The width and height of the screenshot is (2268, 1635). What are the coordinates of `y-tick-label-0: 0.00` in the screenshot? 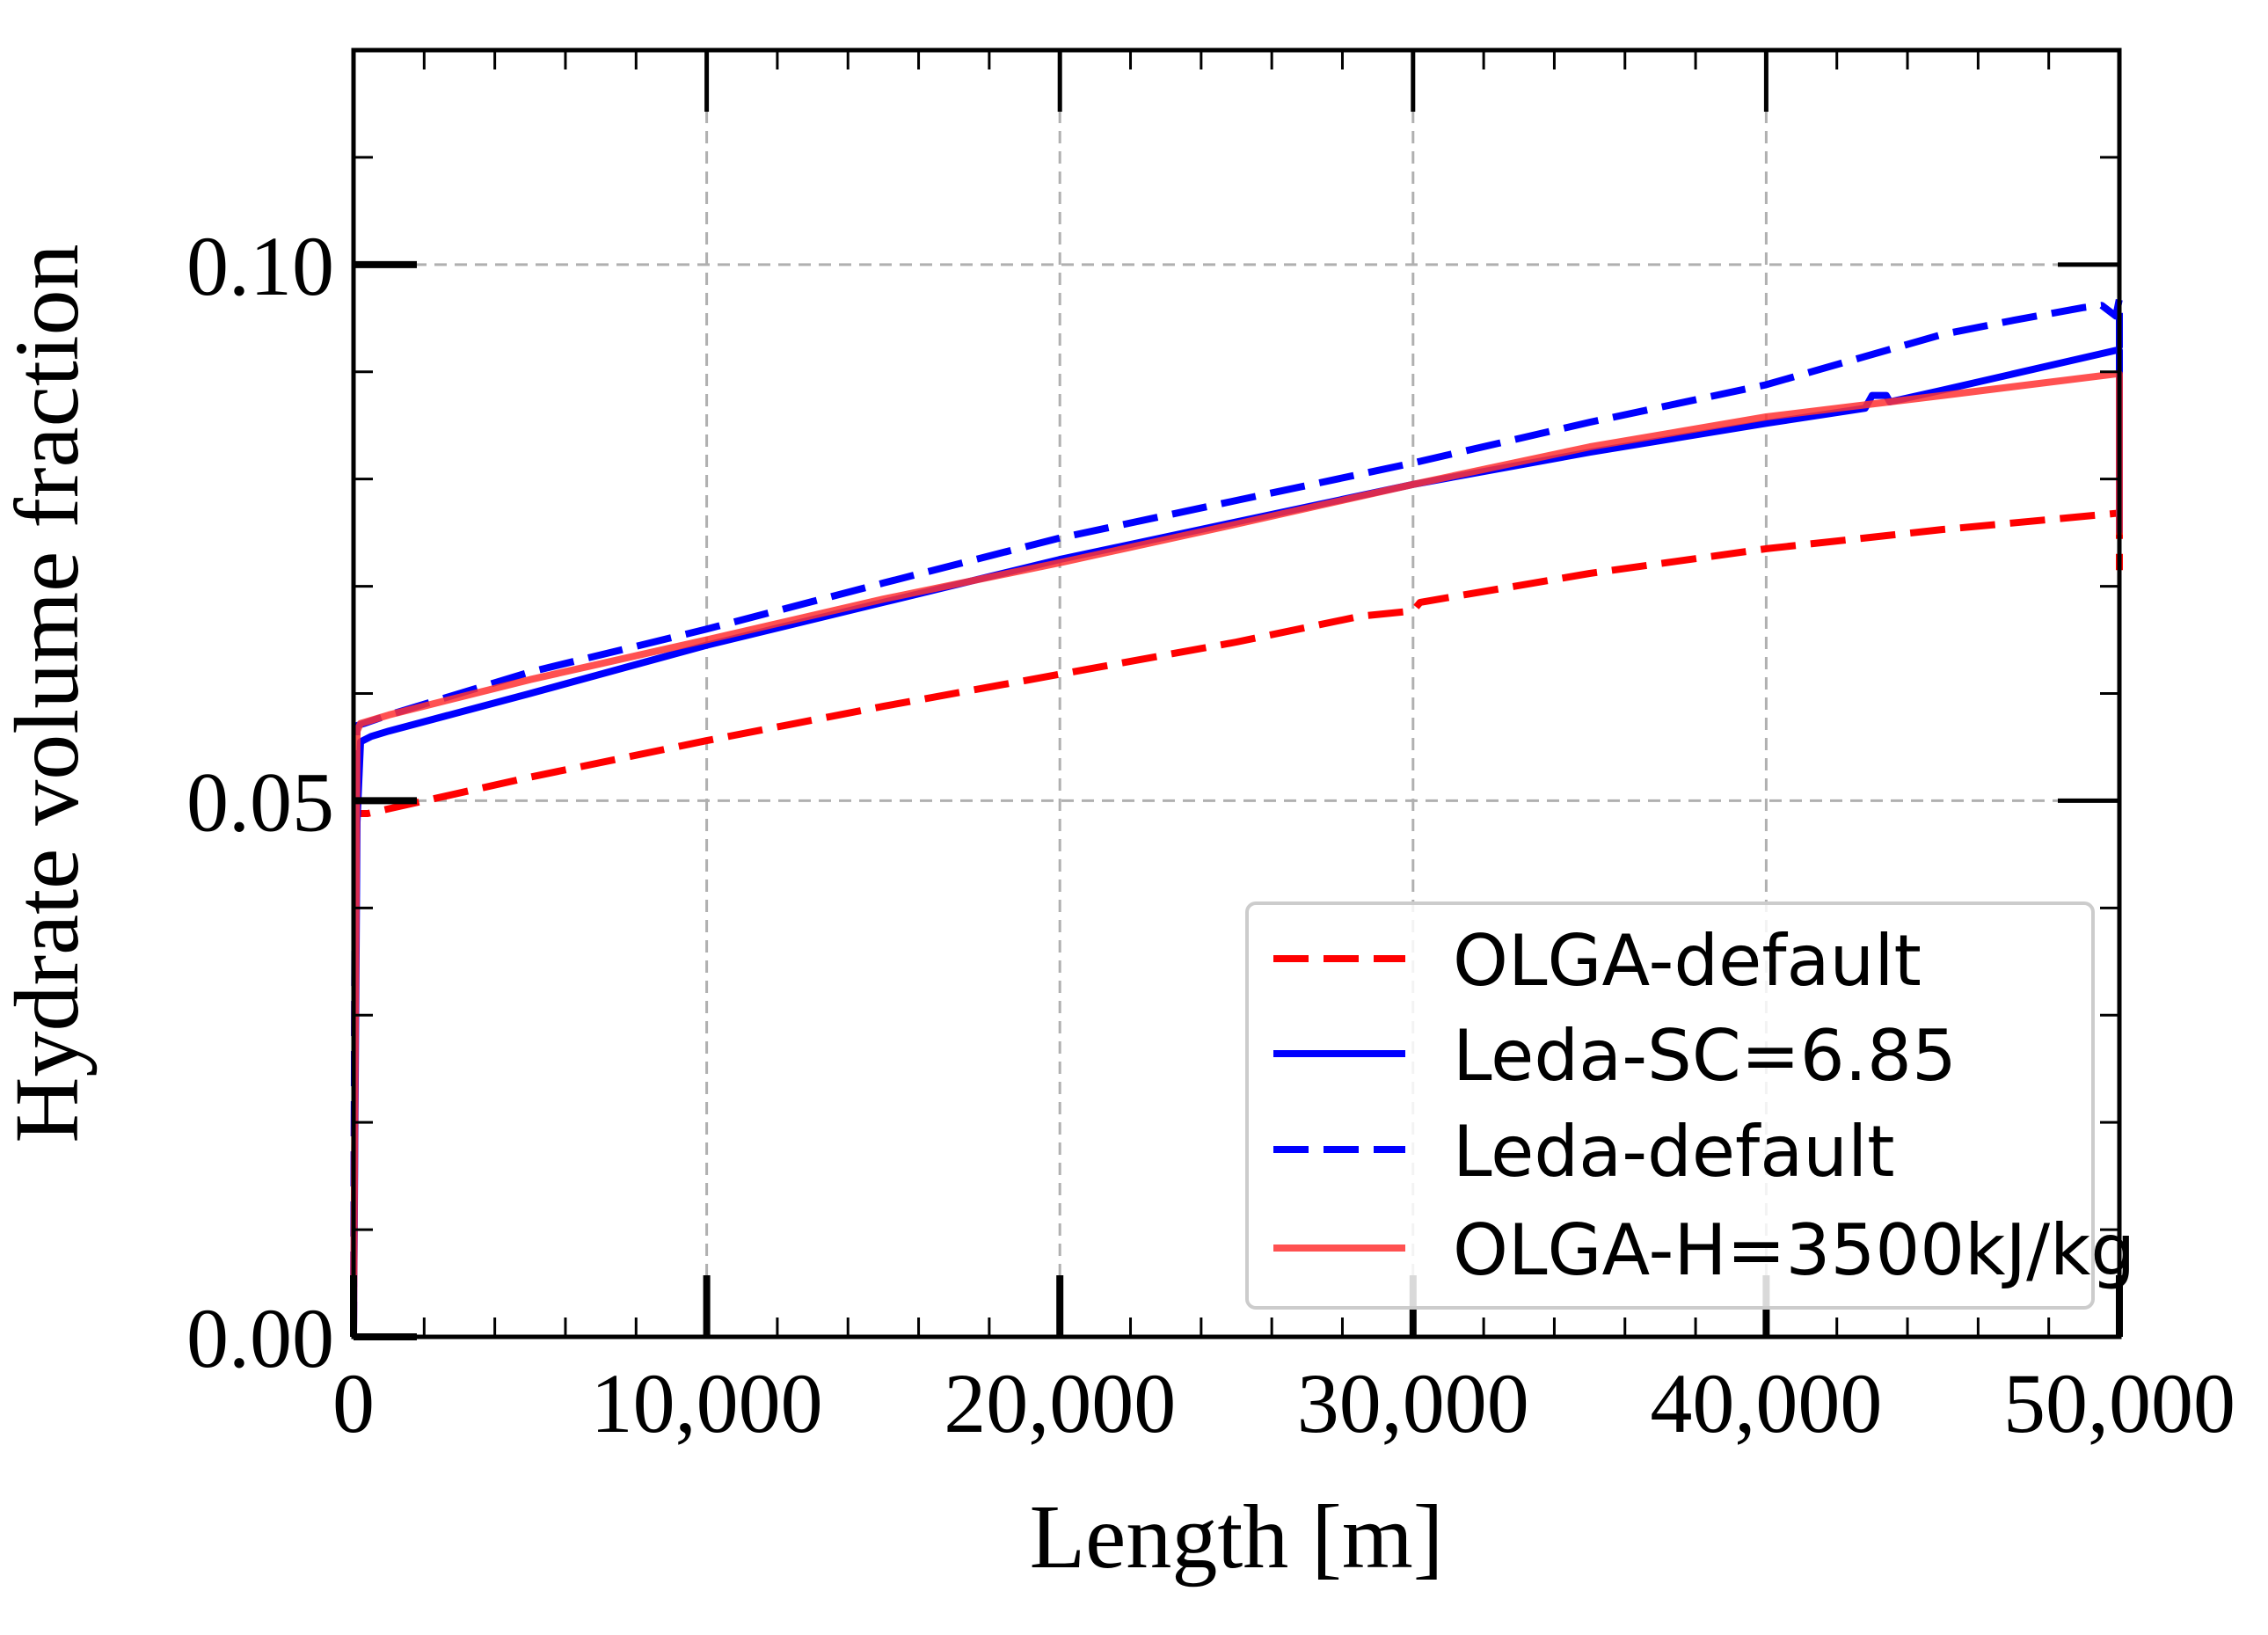 It's located at (260, 1338).